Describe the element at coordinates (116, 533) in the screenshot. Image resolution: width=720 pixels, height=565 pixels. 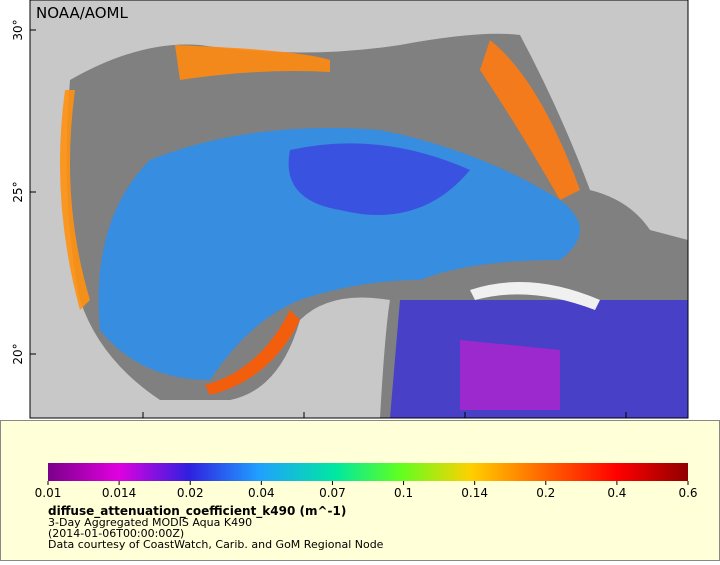
I see `legend-line: (2014-01-06T00:00:00Z)` at that location.